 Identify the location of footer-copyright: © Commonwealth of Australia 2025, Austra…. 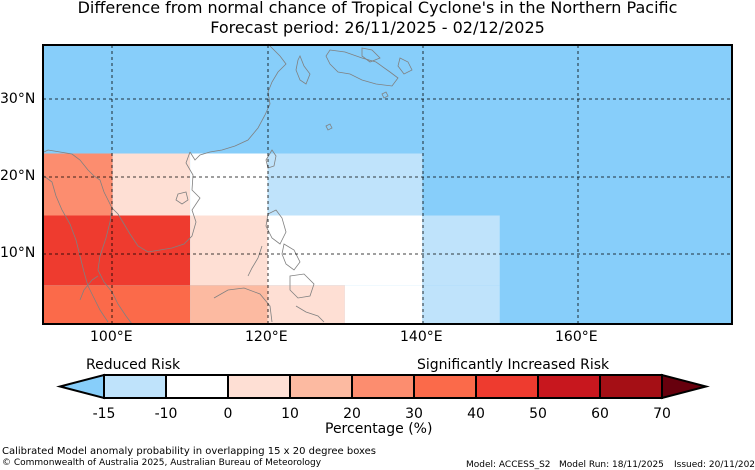
(162, 463).